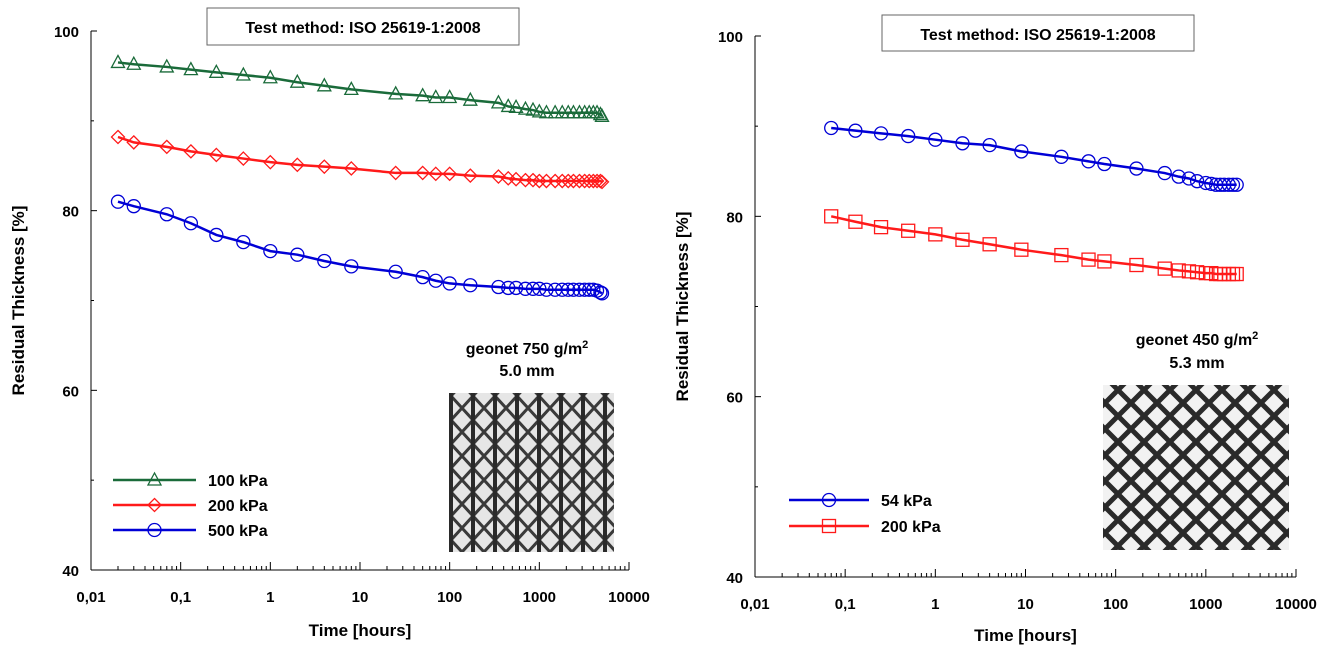 Image resolution: width=1333 pixels, height=651 pixels. Describe the element at coordinates (845, 604) in the screenshot. I see `chart2-x-tick-label: 0,1` at that location.